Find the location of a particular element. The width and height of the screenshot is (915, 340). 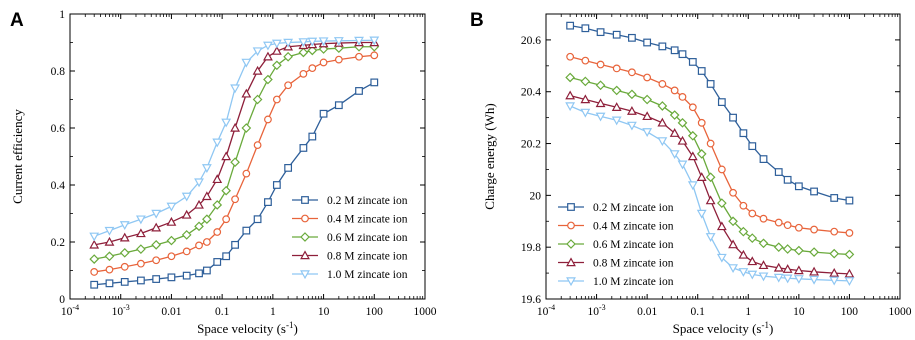

x-tick-label-base: 100 is located at coordinates (850, 312).